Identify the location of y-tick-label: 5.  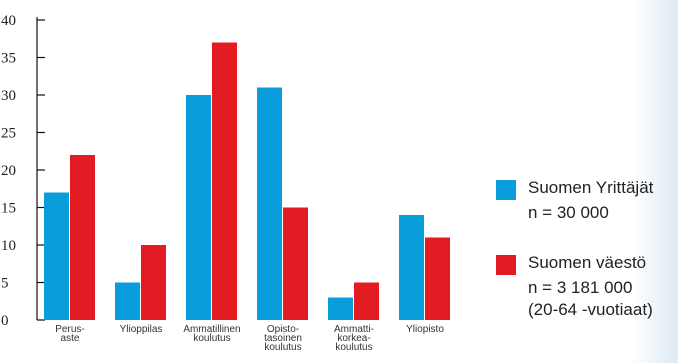
(5, 284).